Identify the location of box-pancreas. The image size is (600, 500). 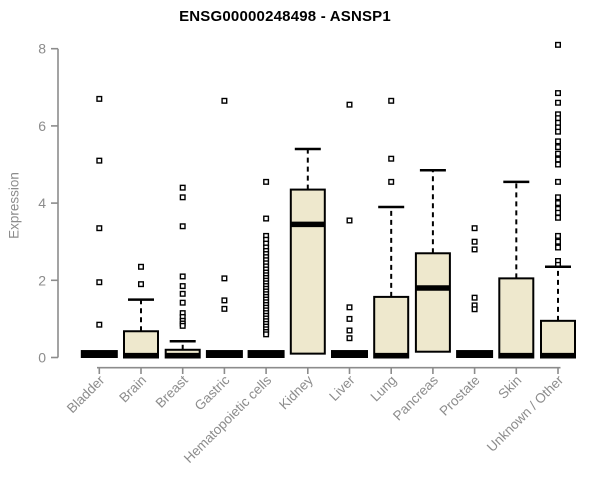
(432, 261).